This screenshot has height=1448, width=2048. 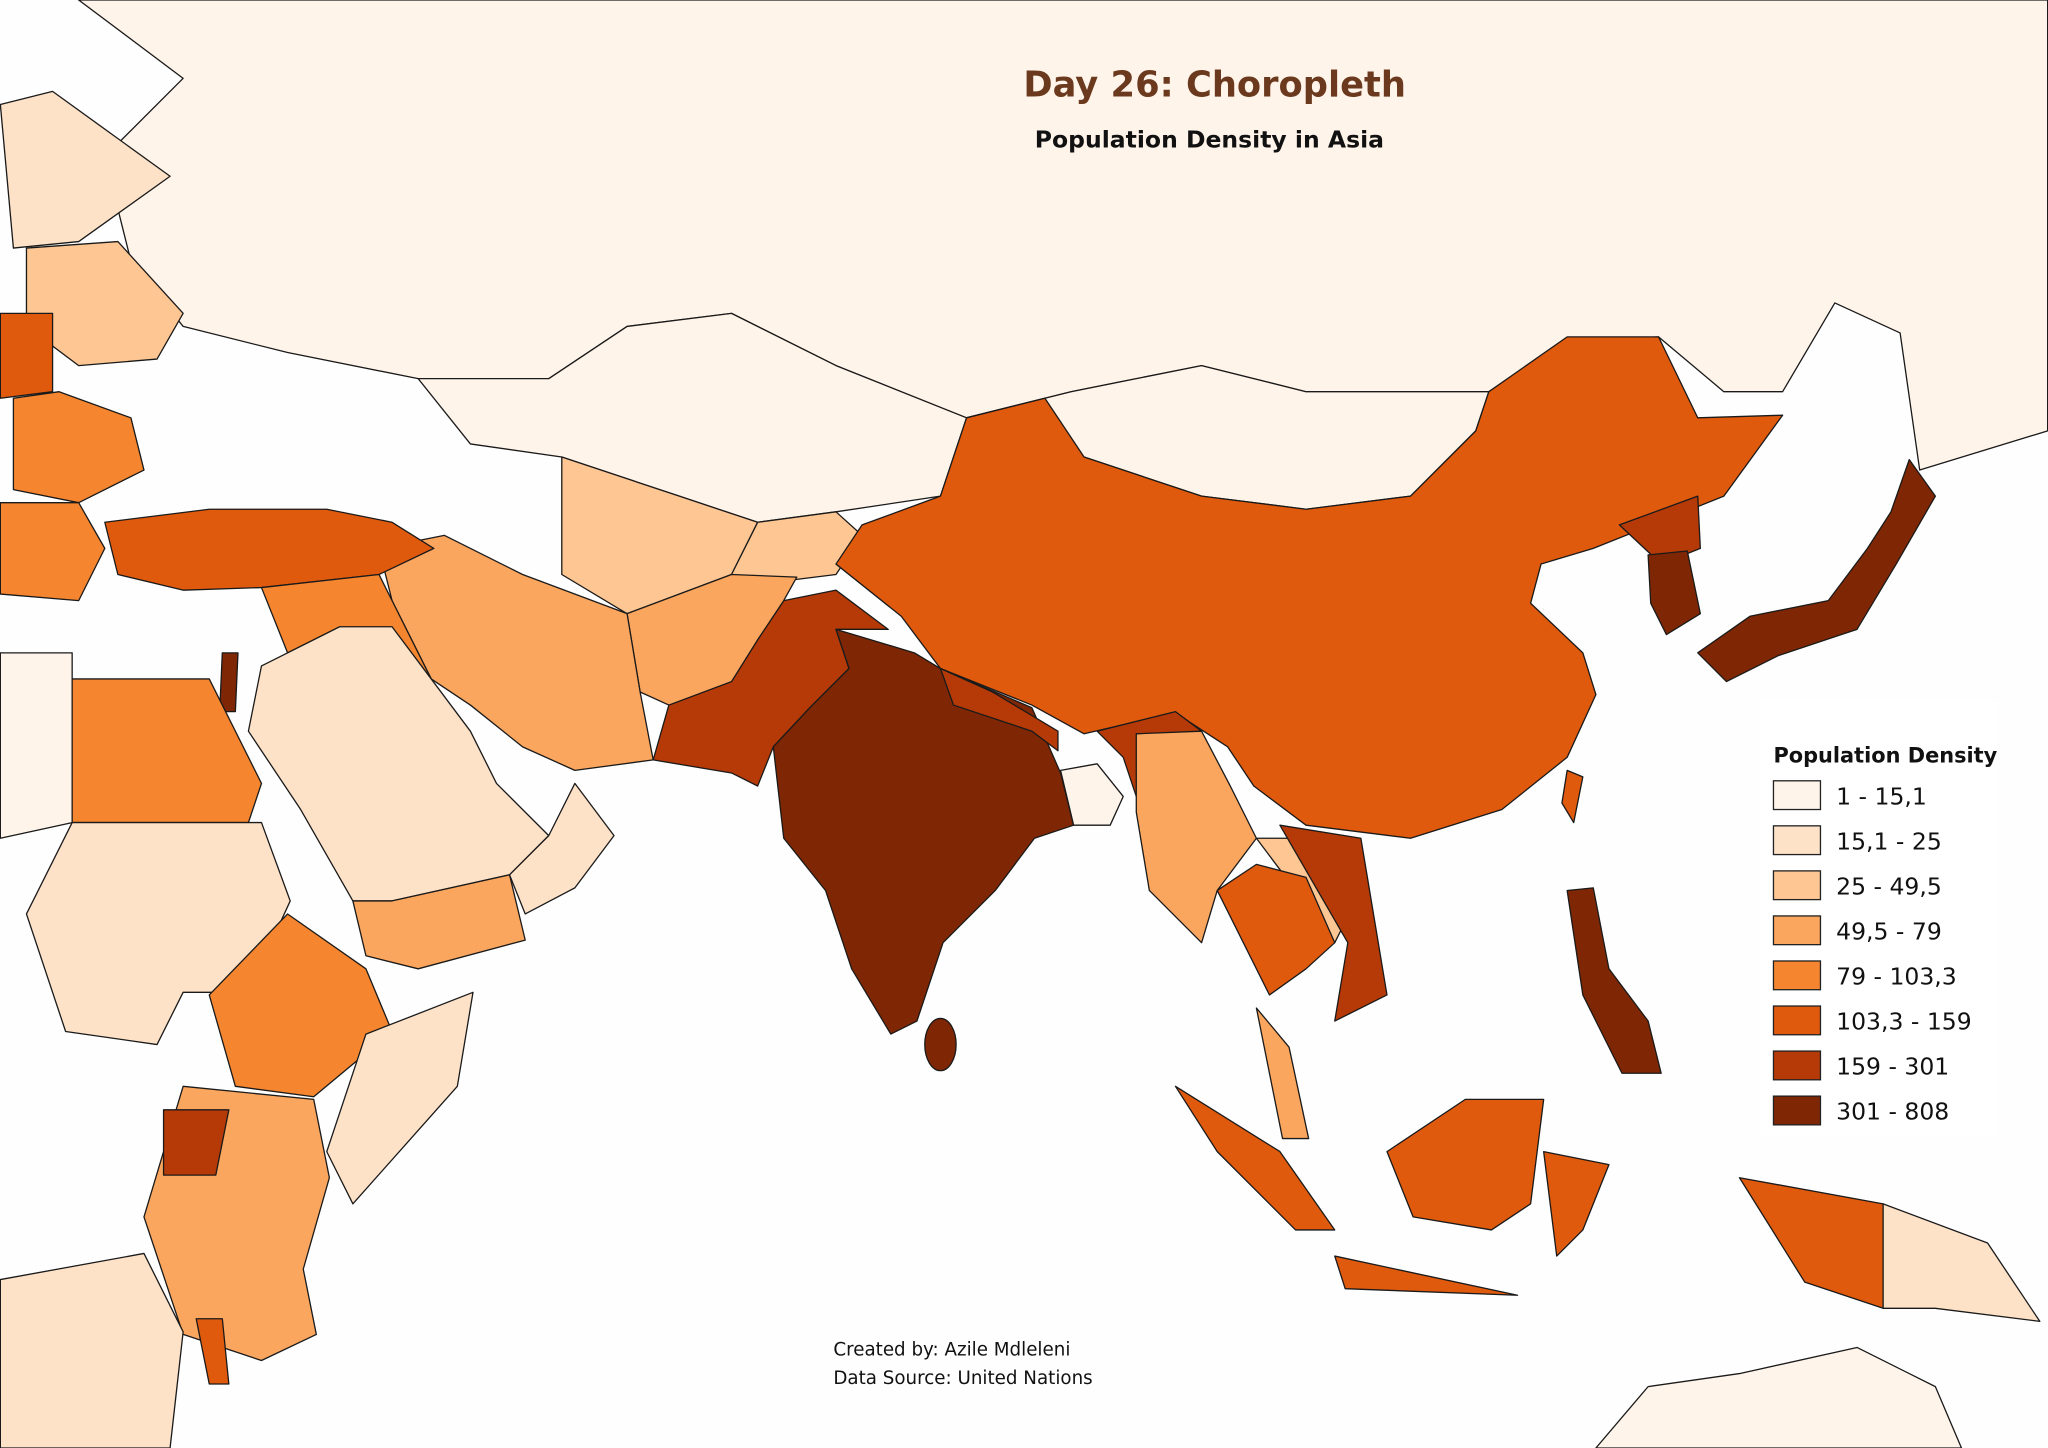 I want to click on map-subtitle: Population Density in Asia, so click(x=1209, y=140).